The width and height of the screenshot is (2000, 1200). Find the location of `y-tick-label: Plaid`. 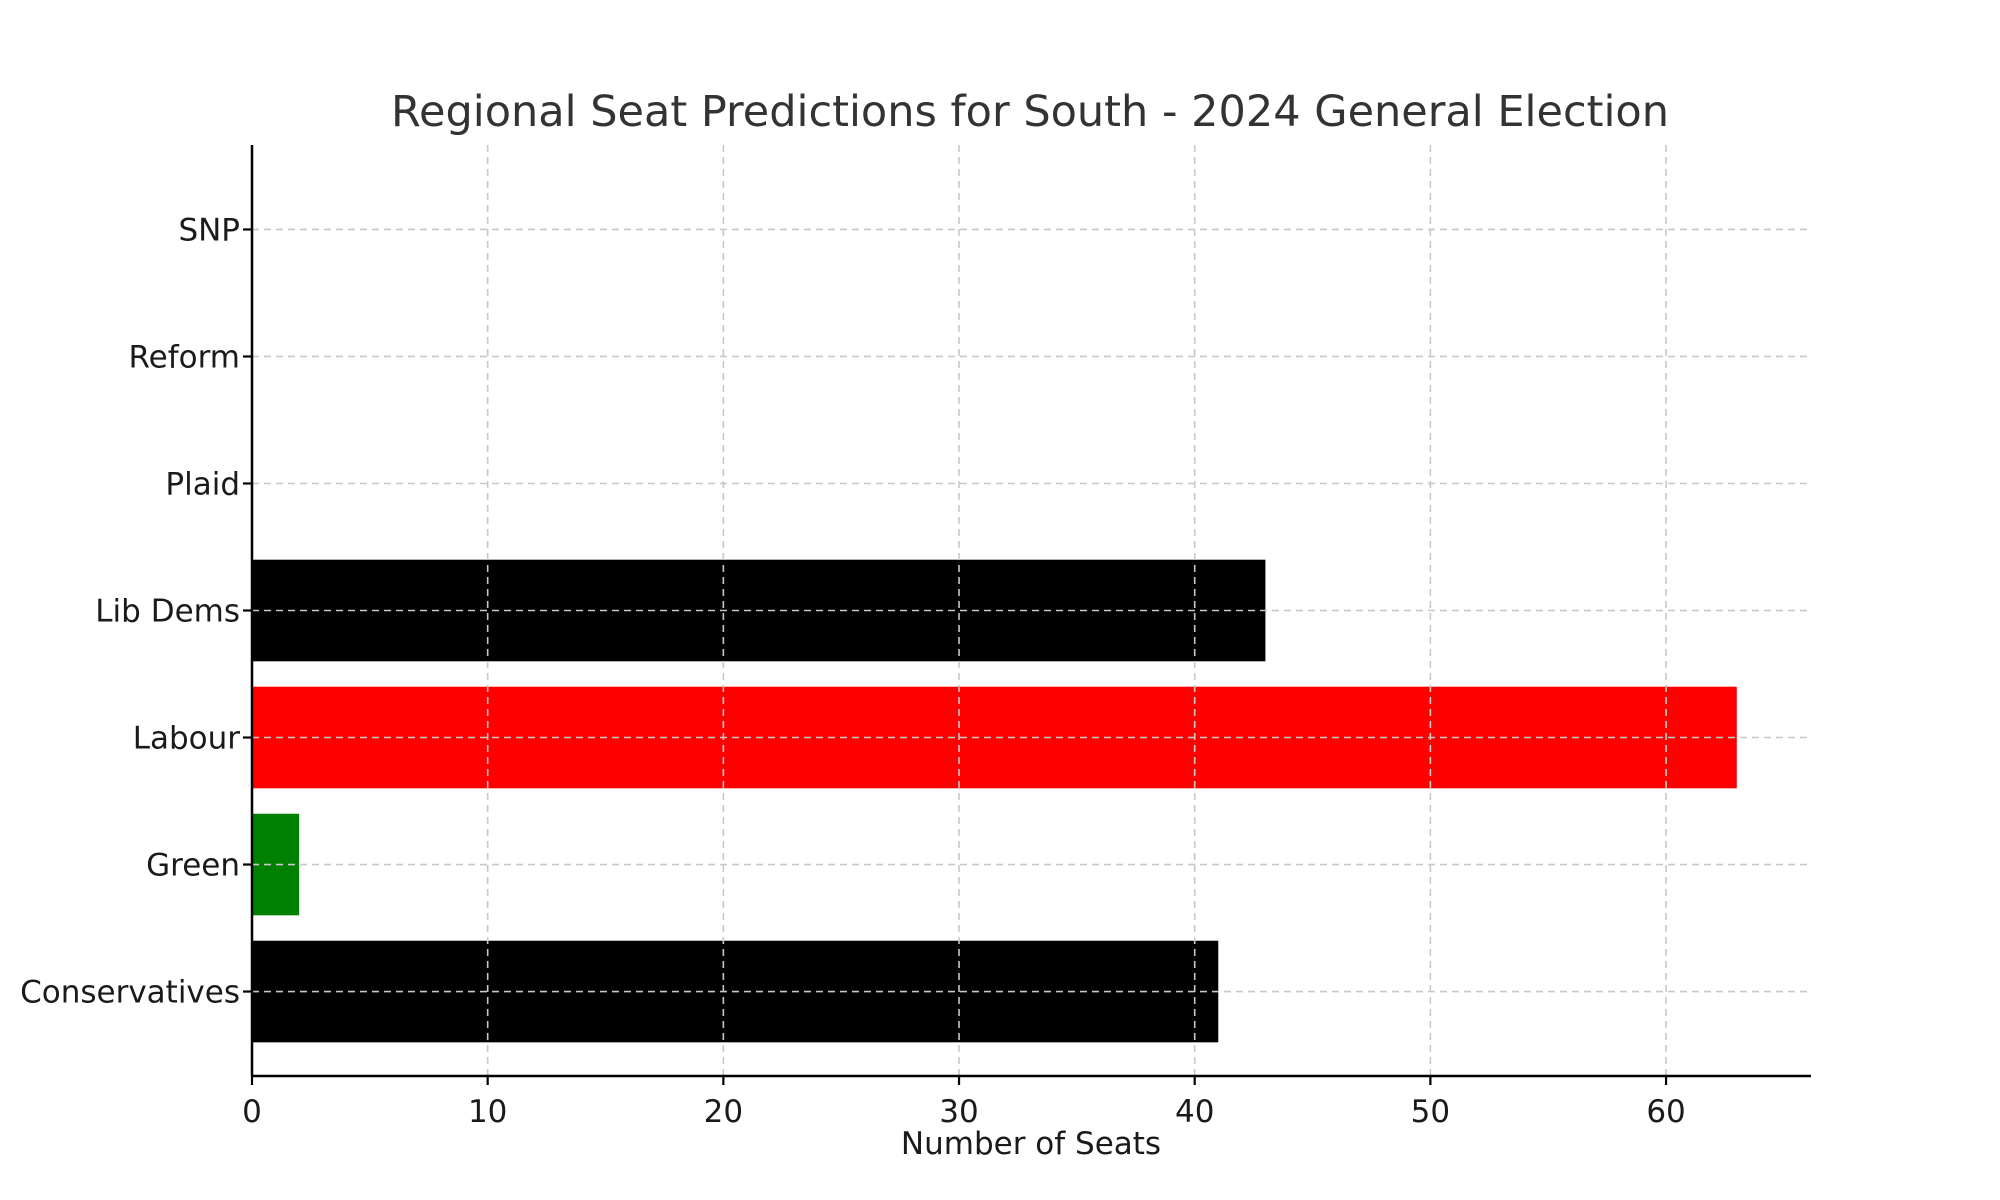

y-tick-label: Plaid is located at coordinates (202, 484).